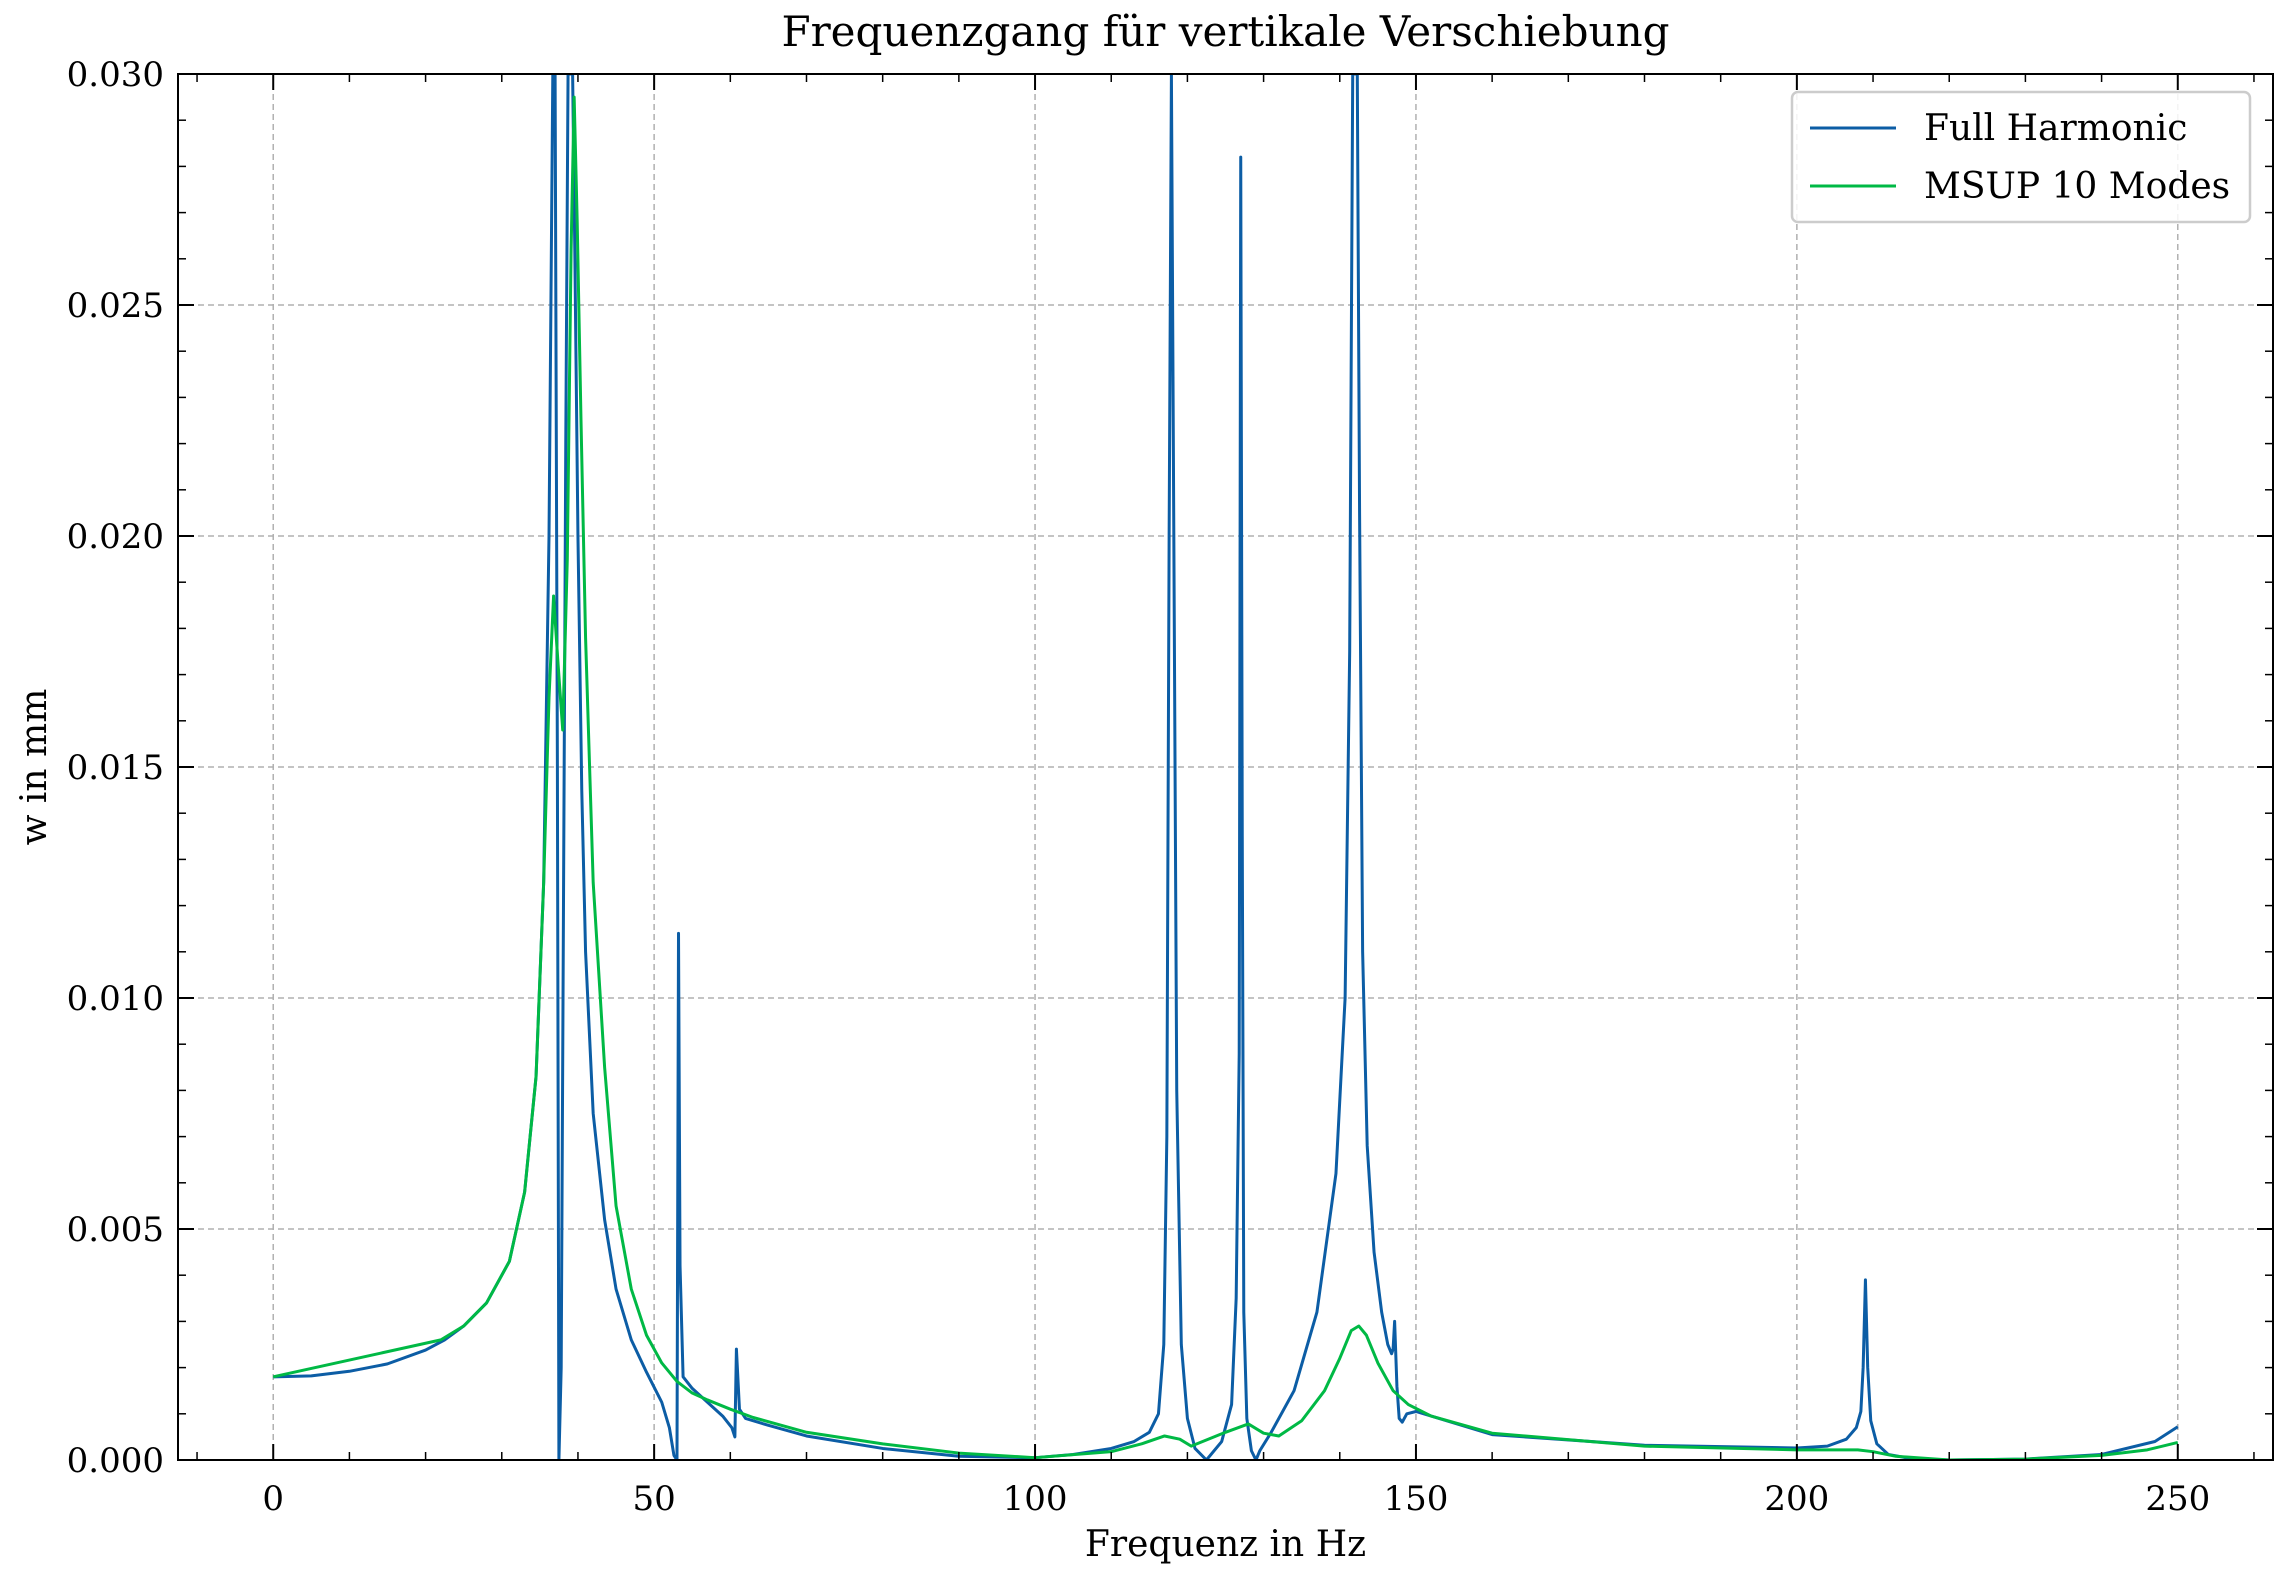  Describe the element at coordinates (273, 1499) in the screenshot. I see `x-tick-label: 0` at that location.